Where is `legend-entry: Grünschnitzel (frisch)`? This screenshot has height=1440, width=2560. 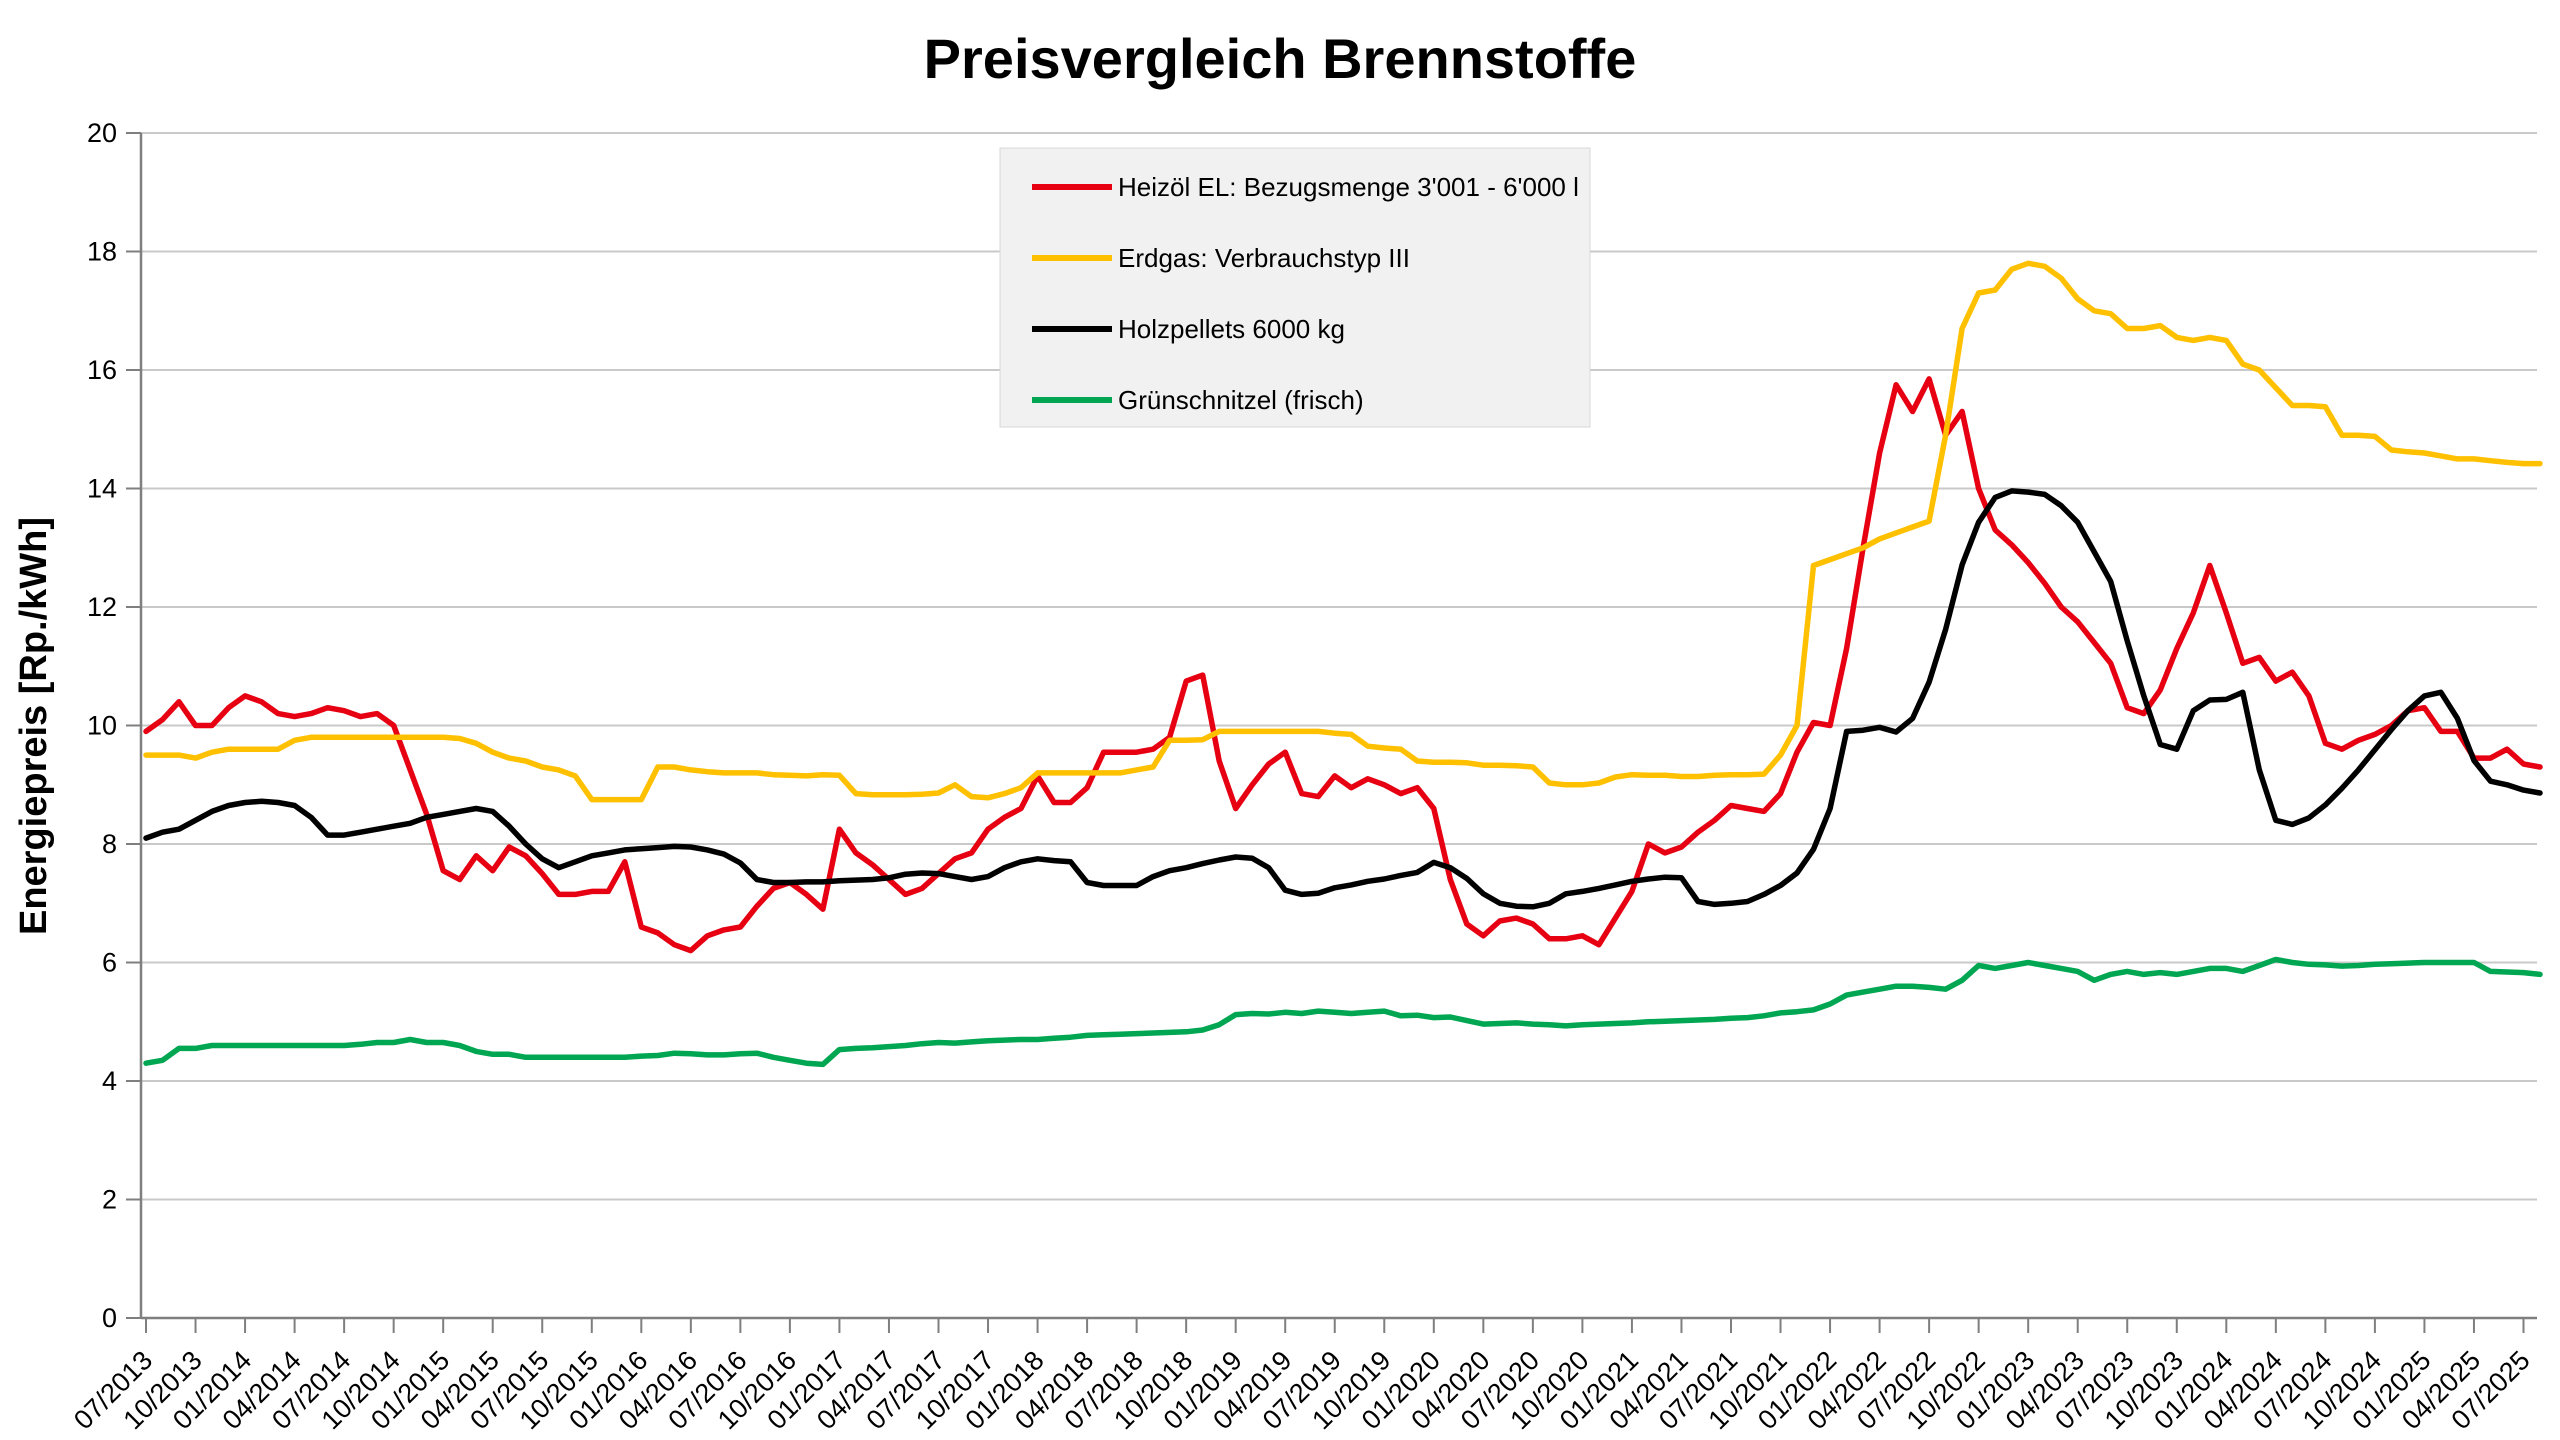 legend-entry: Grünschnitzel (frisch) is located at coordinates (1198, 400).